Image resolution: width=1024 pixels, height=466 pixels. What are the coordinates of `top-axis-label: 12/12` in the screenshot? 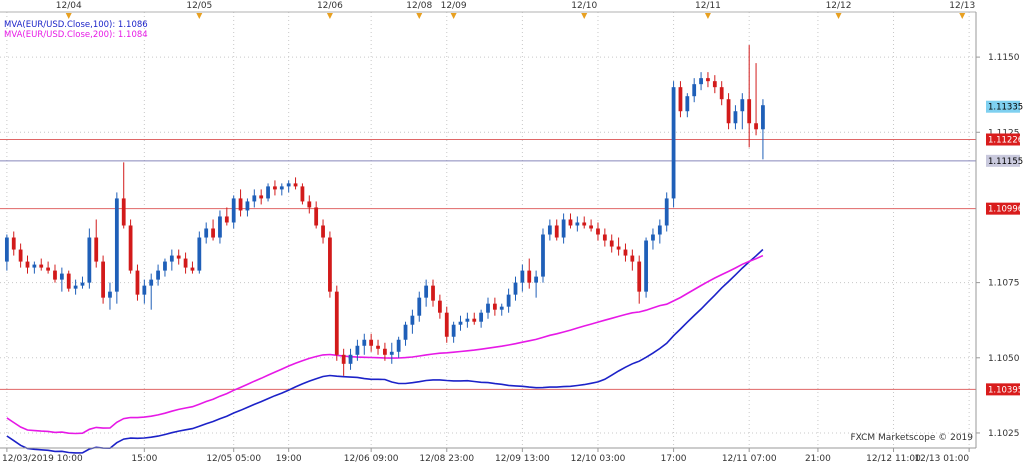 It's located at (839, 6).